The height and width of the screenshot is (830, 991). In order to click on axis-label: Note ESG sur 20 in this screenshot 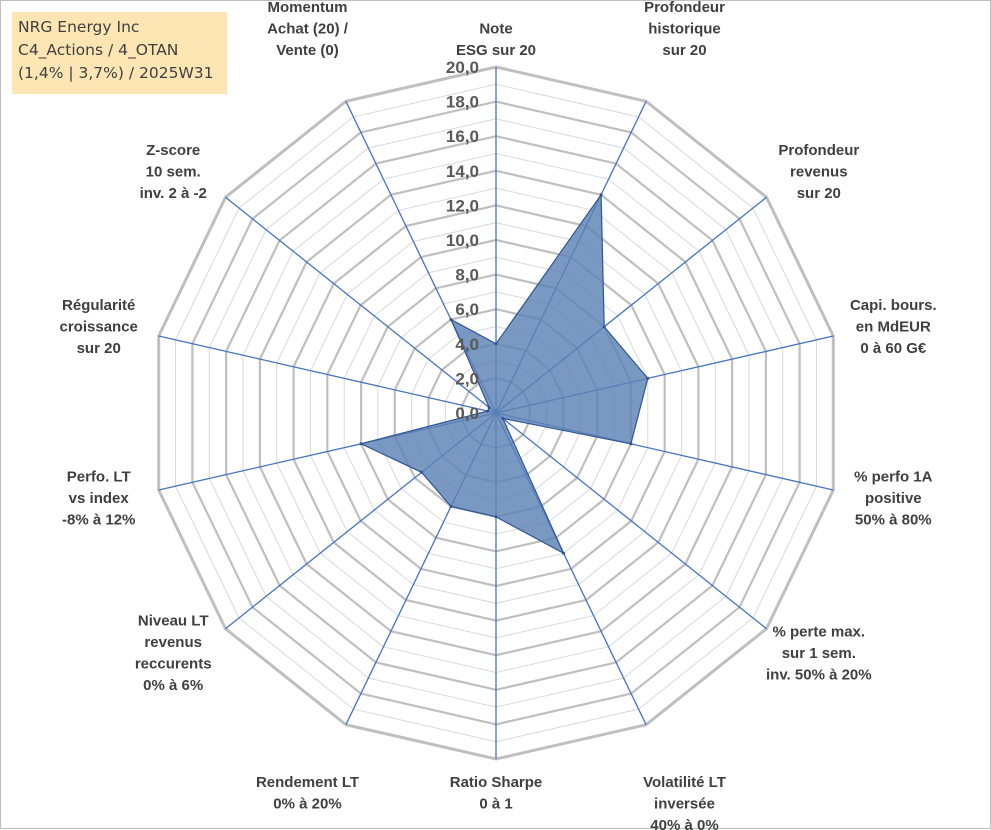, I will do `click(496, 40)`.